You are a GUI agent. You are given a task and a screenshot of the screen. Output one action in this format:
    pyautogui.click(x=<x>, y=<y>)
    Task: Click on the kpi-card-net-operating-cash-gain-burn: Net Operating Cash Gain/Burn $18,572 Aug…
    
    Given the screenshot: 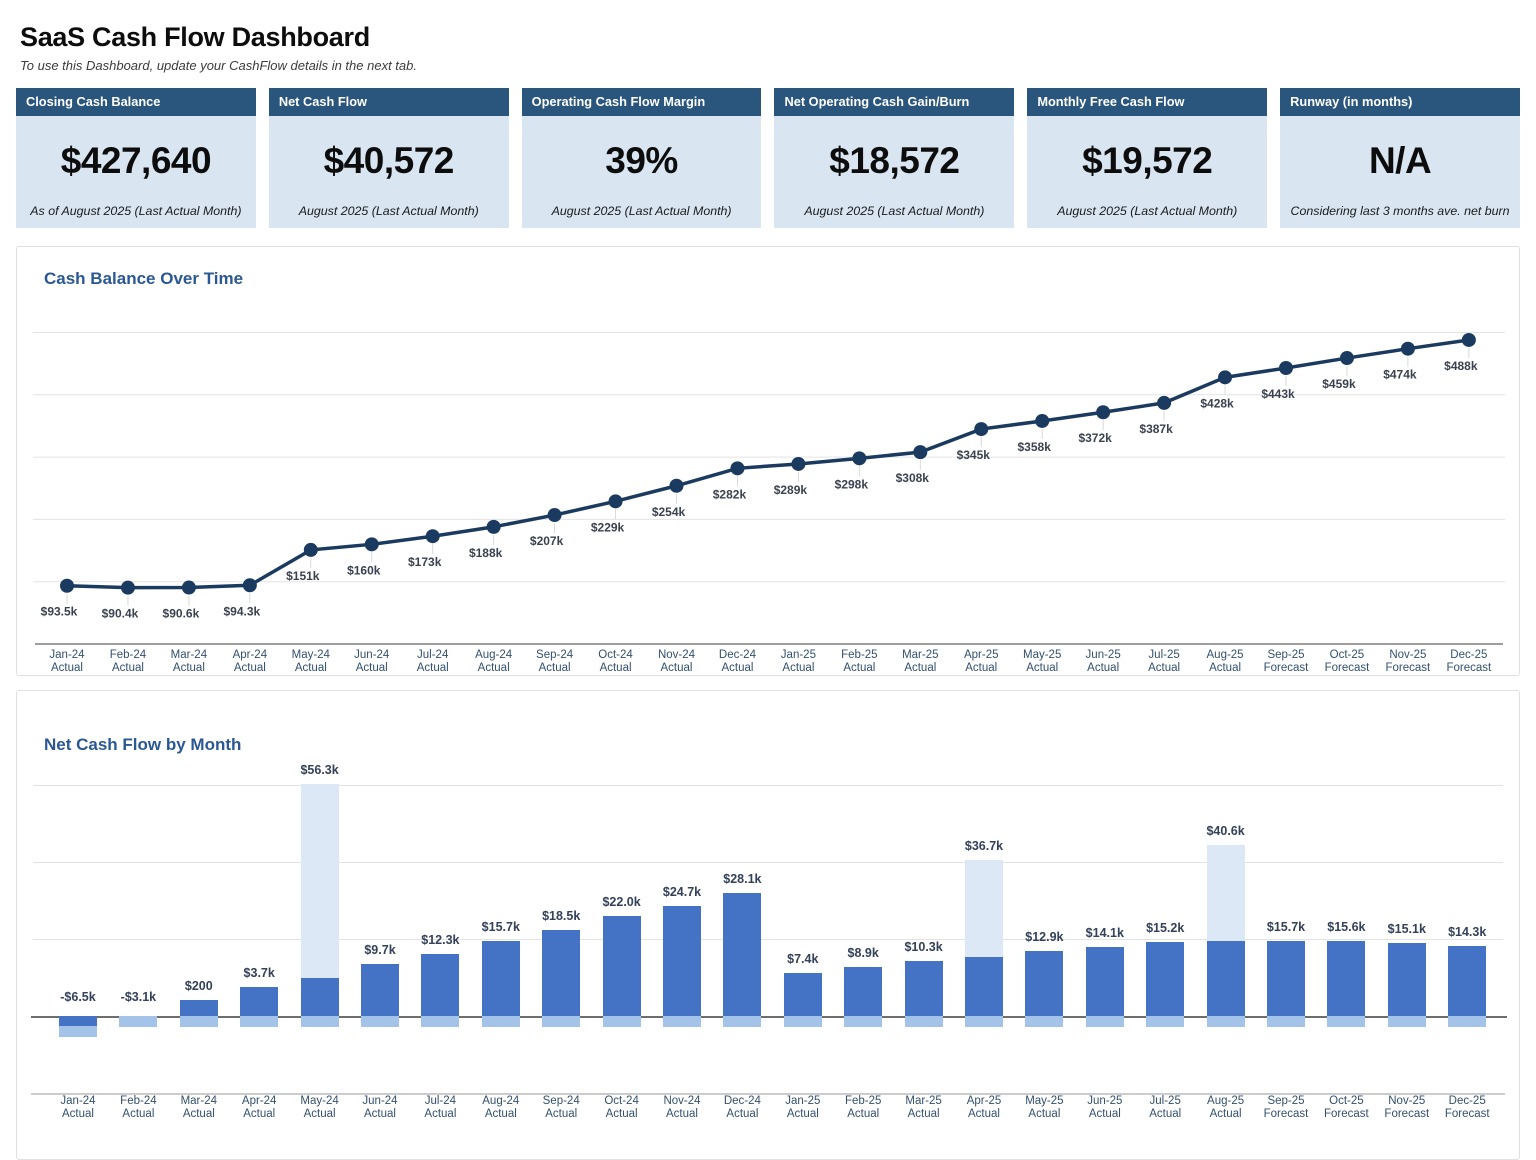 What is the action you would take?
    pyautogui.click(x=894, y=158)
    